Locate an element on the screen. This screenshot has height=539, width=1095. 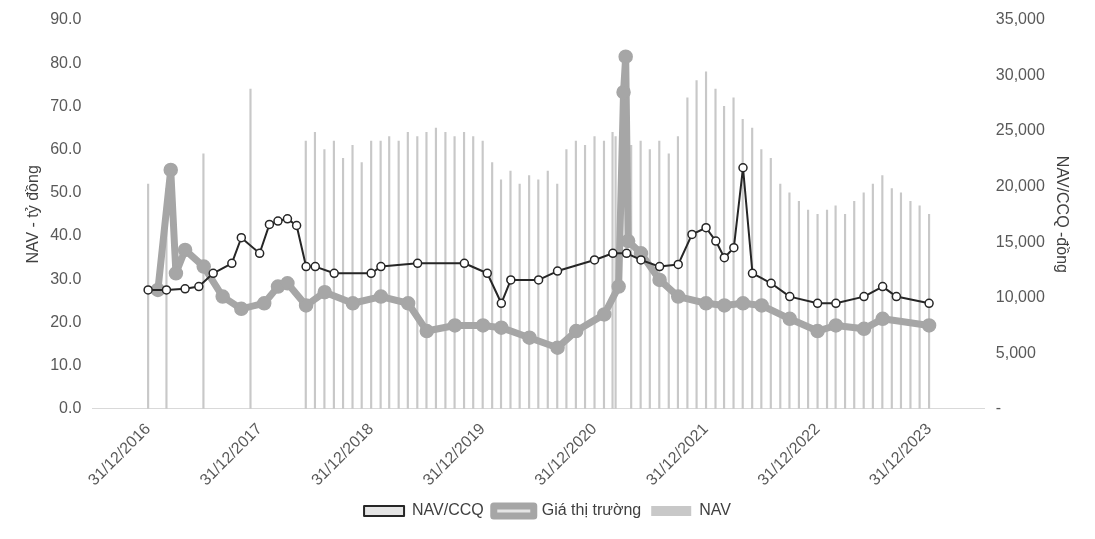
y2-tick-label: 25,000 is located at coordinates (1020, 130).